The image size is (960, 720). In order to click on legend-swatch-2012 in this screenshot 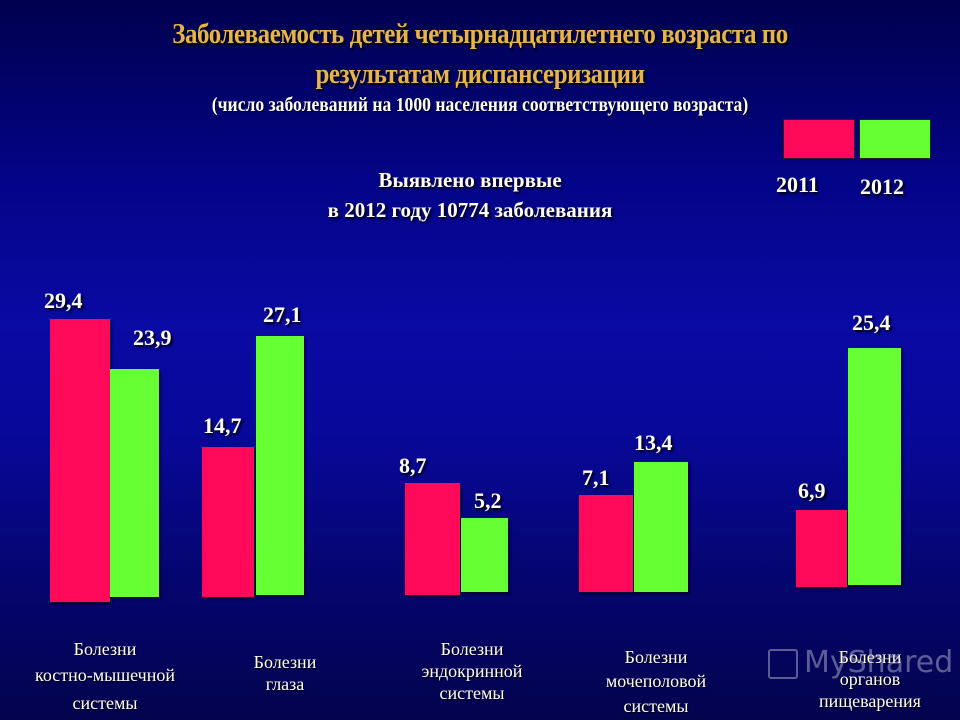, I will do `click(895, 139)`.